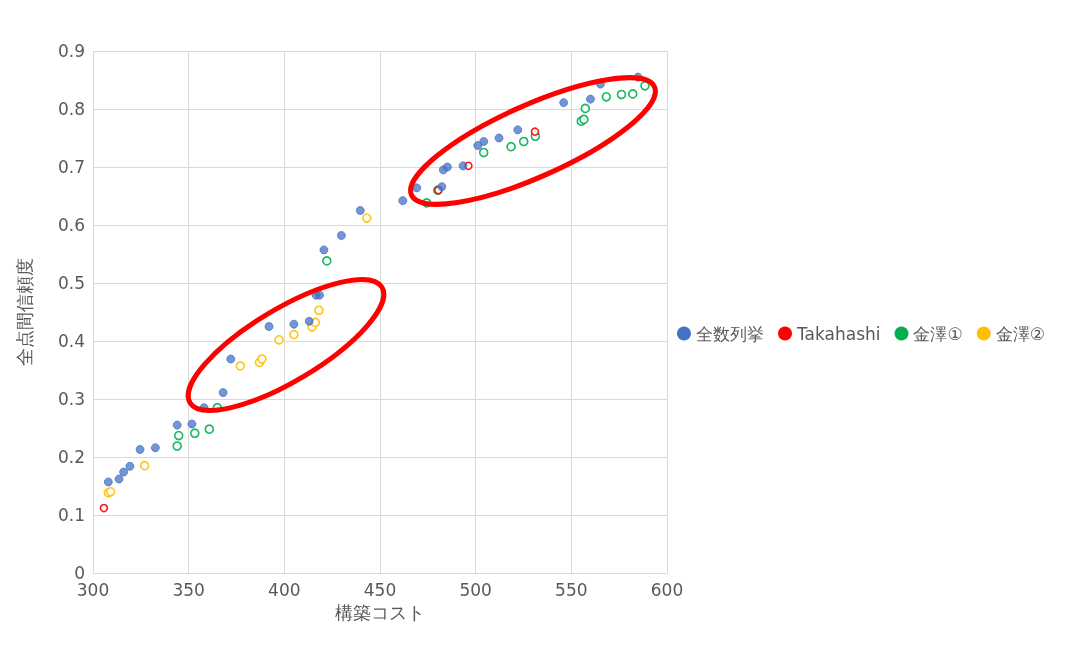 Image resolution: width=1074 pixels, height=650 pixels. Describe the element at coordinates (380, 612) in the screenshot. I see `x-axis-title: 構築コスト` at that location.